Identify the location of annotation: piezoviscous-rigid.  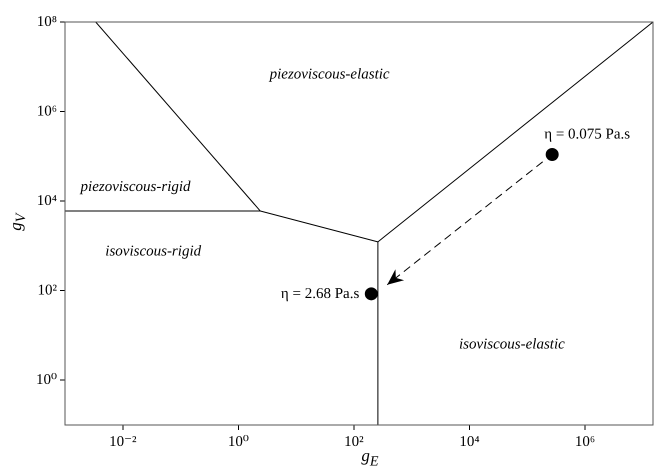
(136, 187).